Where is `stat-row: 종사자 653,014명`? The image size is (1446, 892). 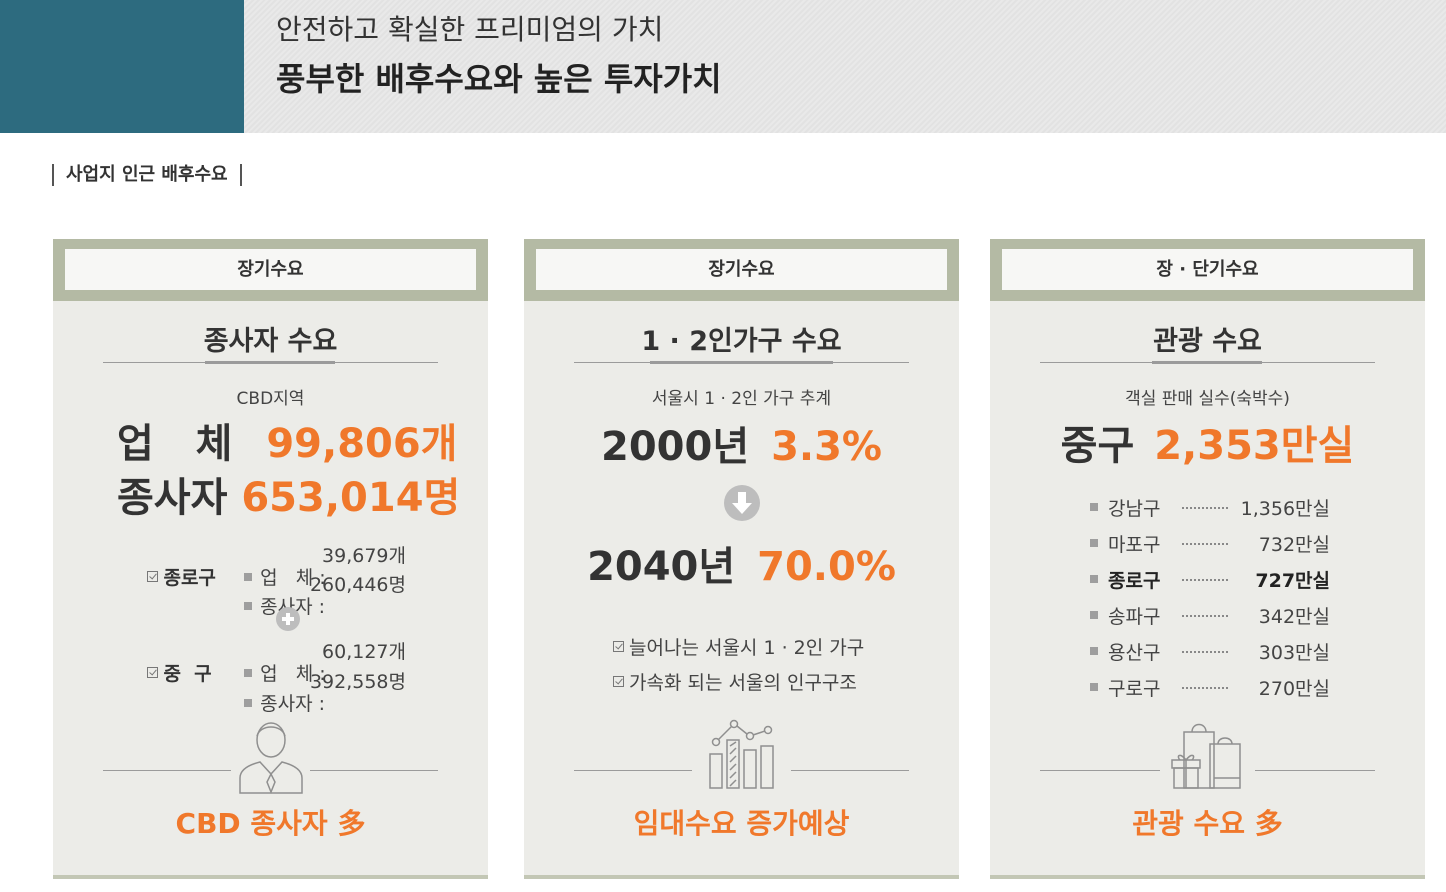
stat-row: 종사자 653,014명 is located at coordinates (288, 494).